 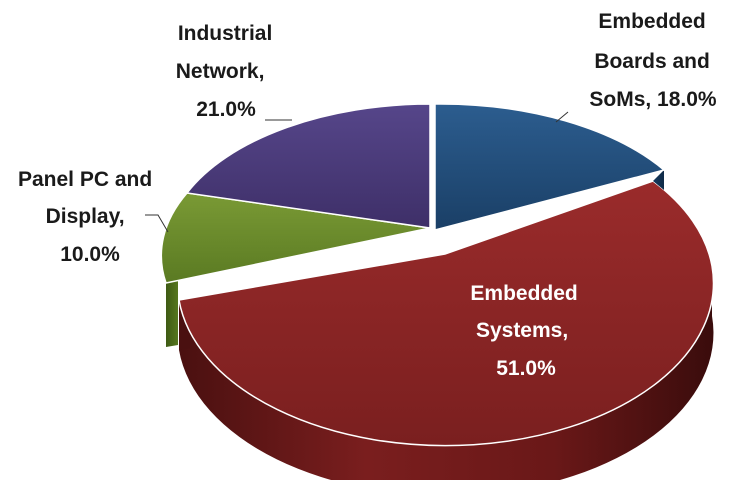 I want to click on slice-side-panel-pc, so click(x=172, y=313).